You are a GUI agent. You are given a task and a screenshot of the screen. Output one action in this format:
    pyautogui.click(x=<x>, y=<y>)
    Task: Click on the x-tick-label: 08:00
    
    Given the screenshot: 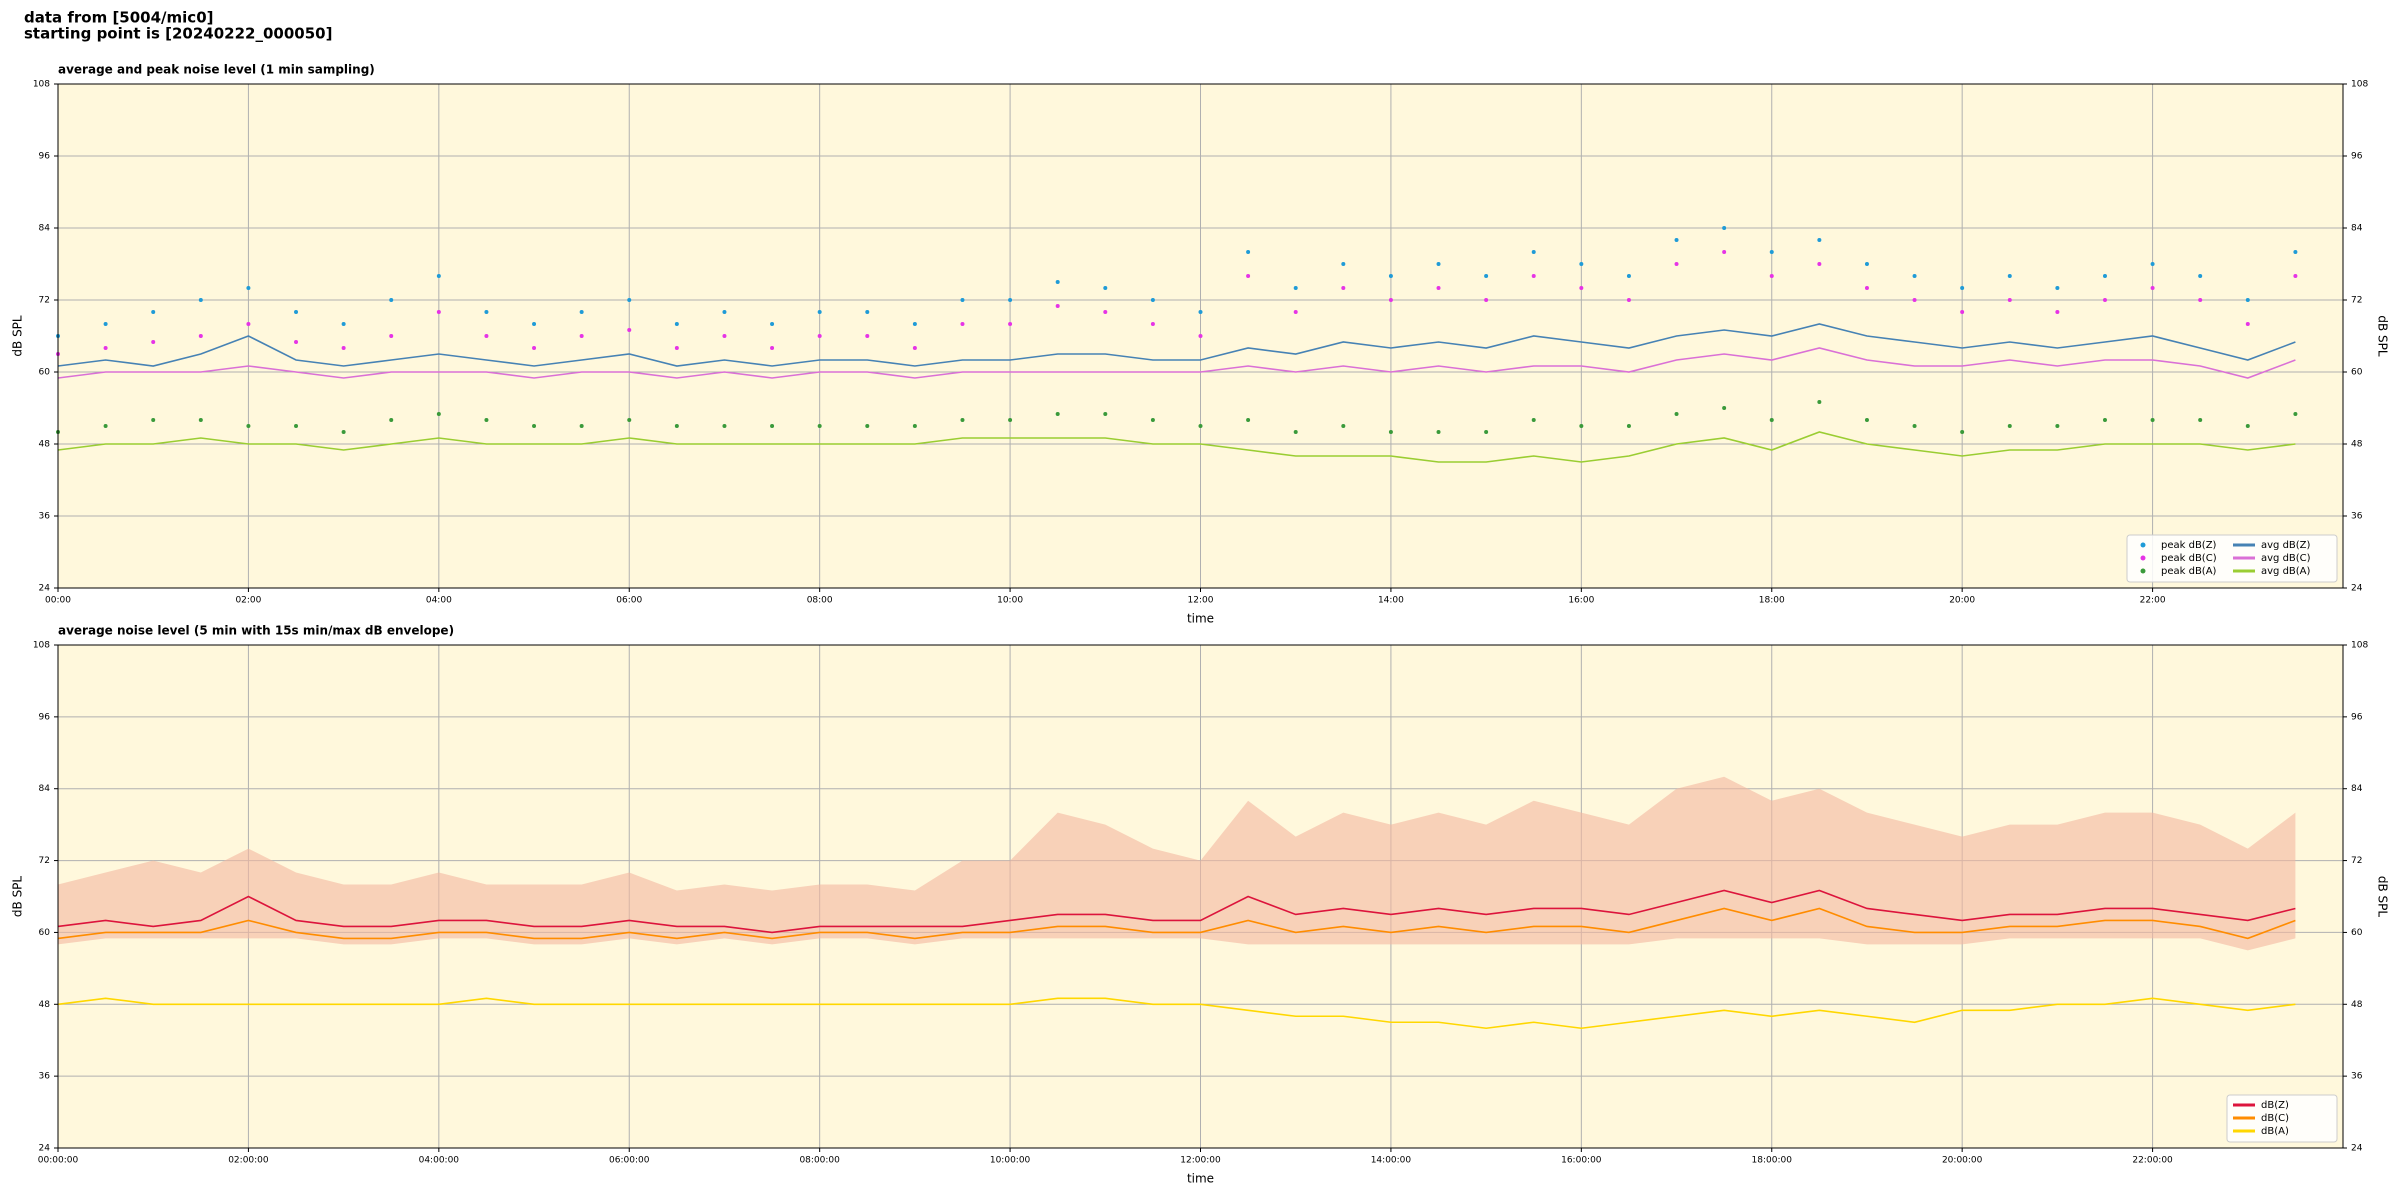 What is the action you would take?
    pyautogui.click(x=820, y=601)
    